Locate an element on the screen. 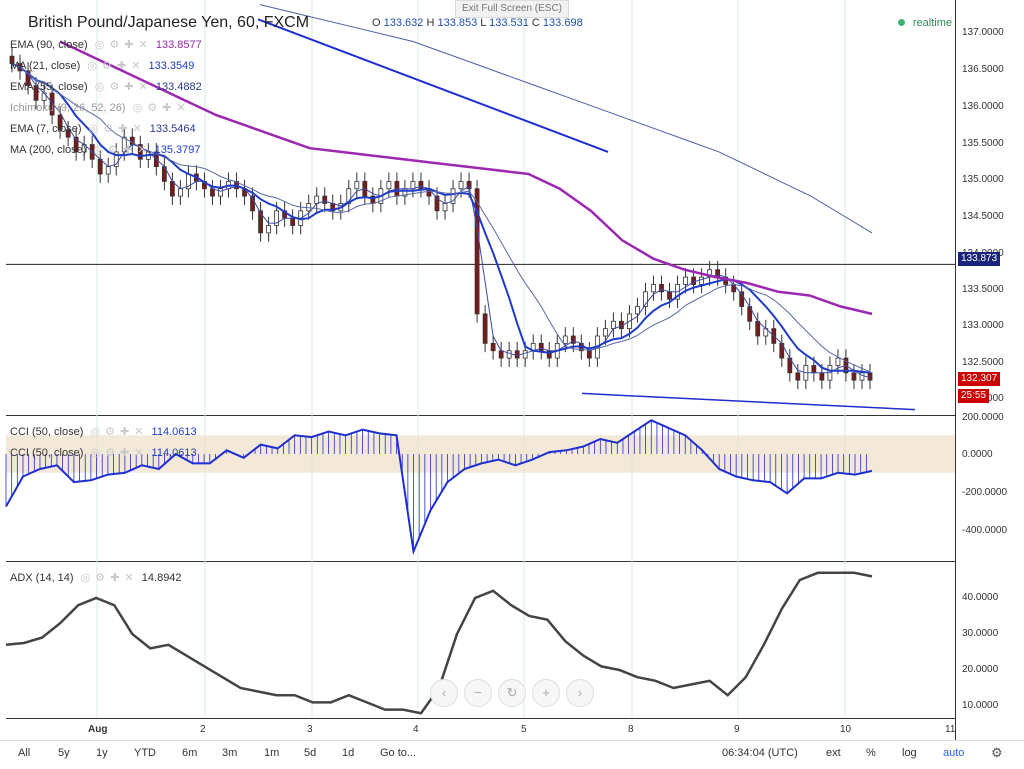  ohlc-o-label: O is located at coordinates (376, 23).